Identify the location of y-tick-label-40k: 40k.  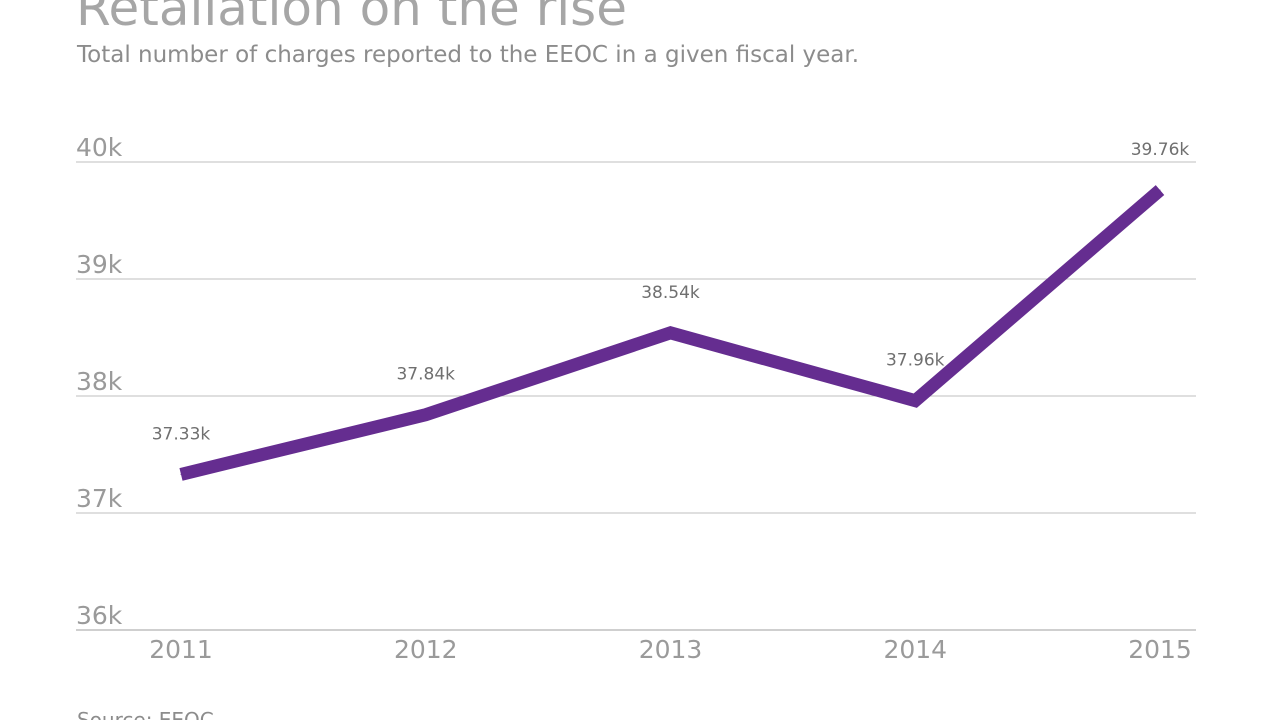
(99, 147).